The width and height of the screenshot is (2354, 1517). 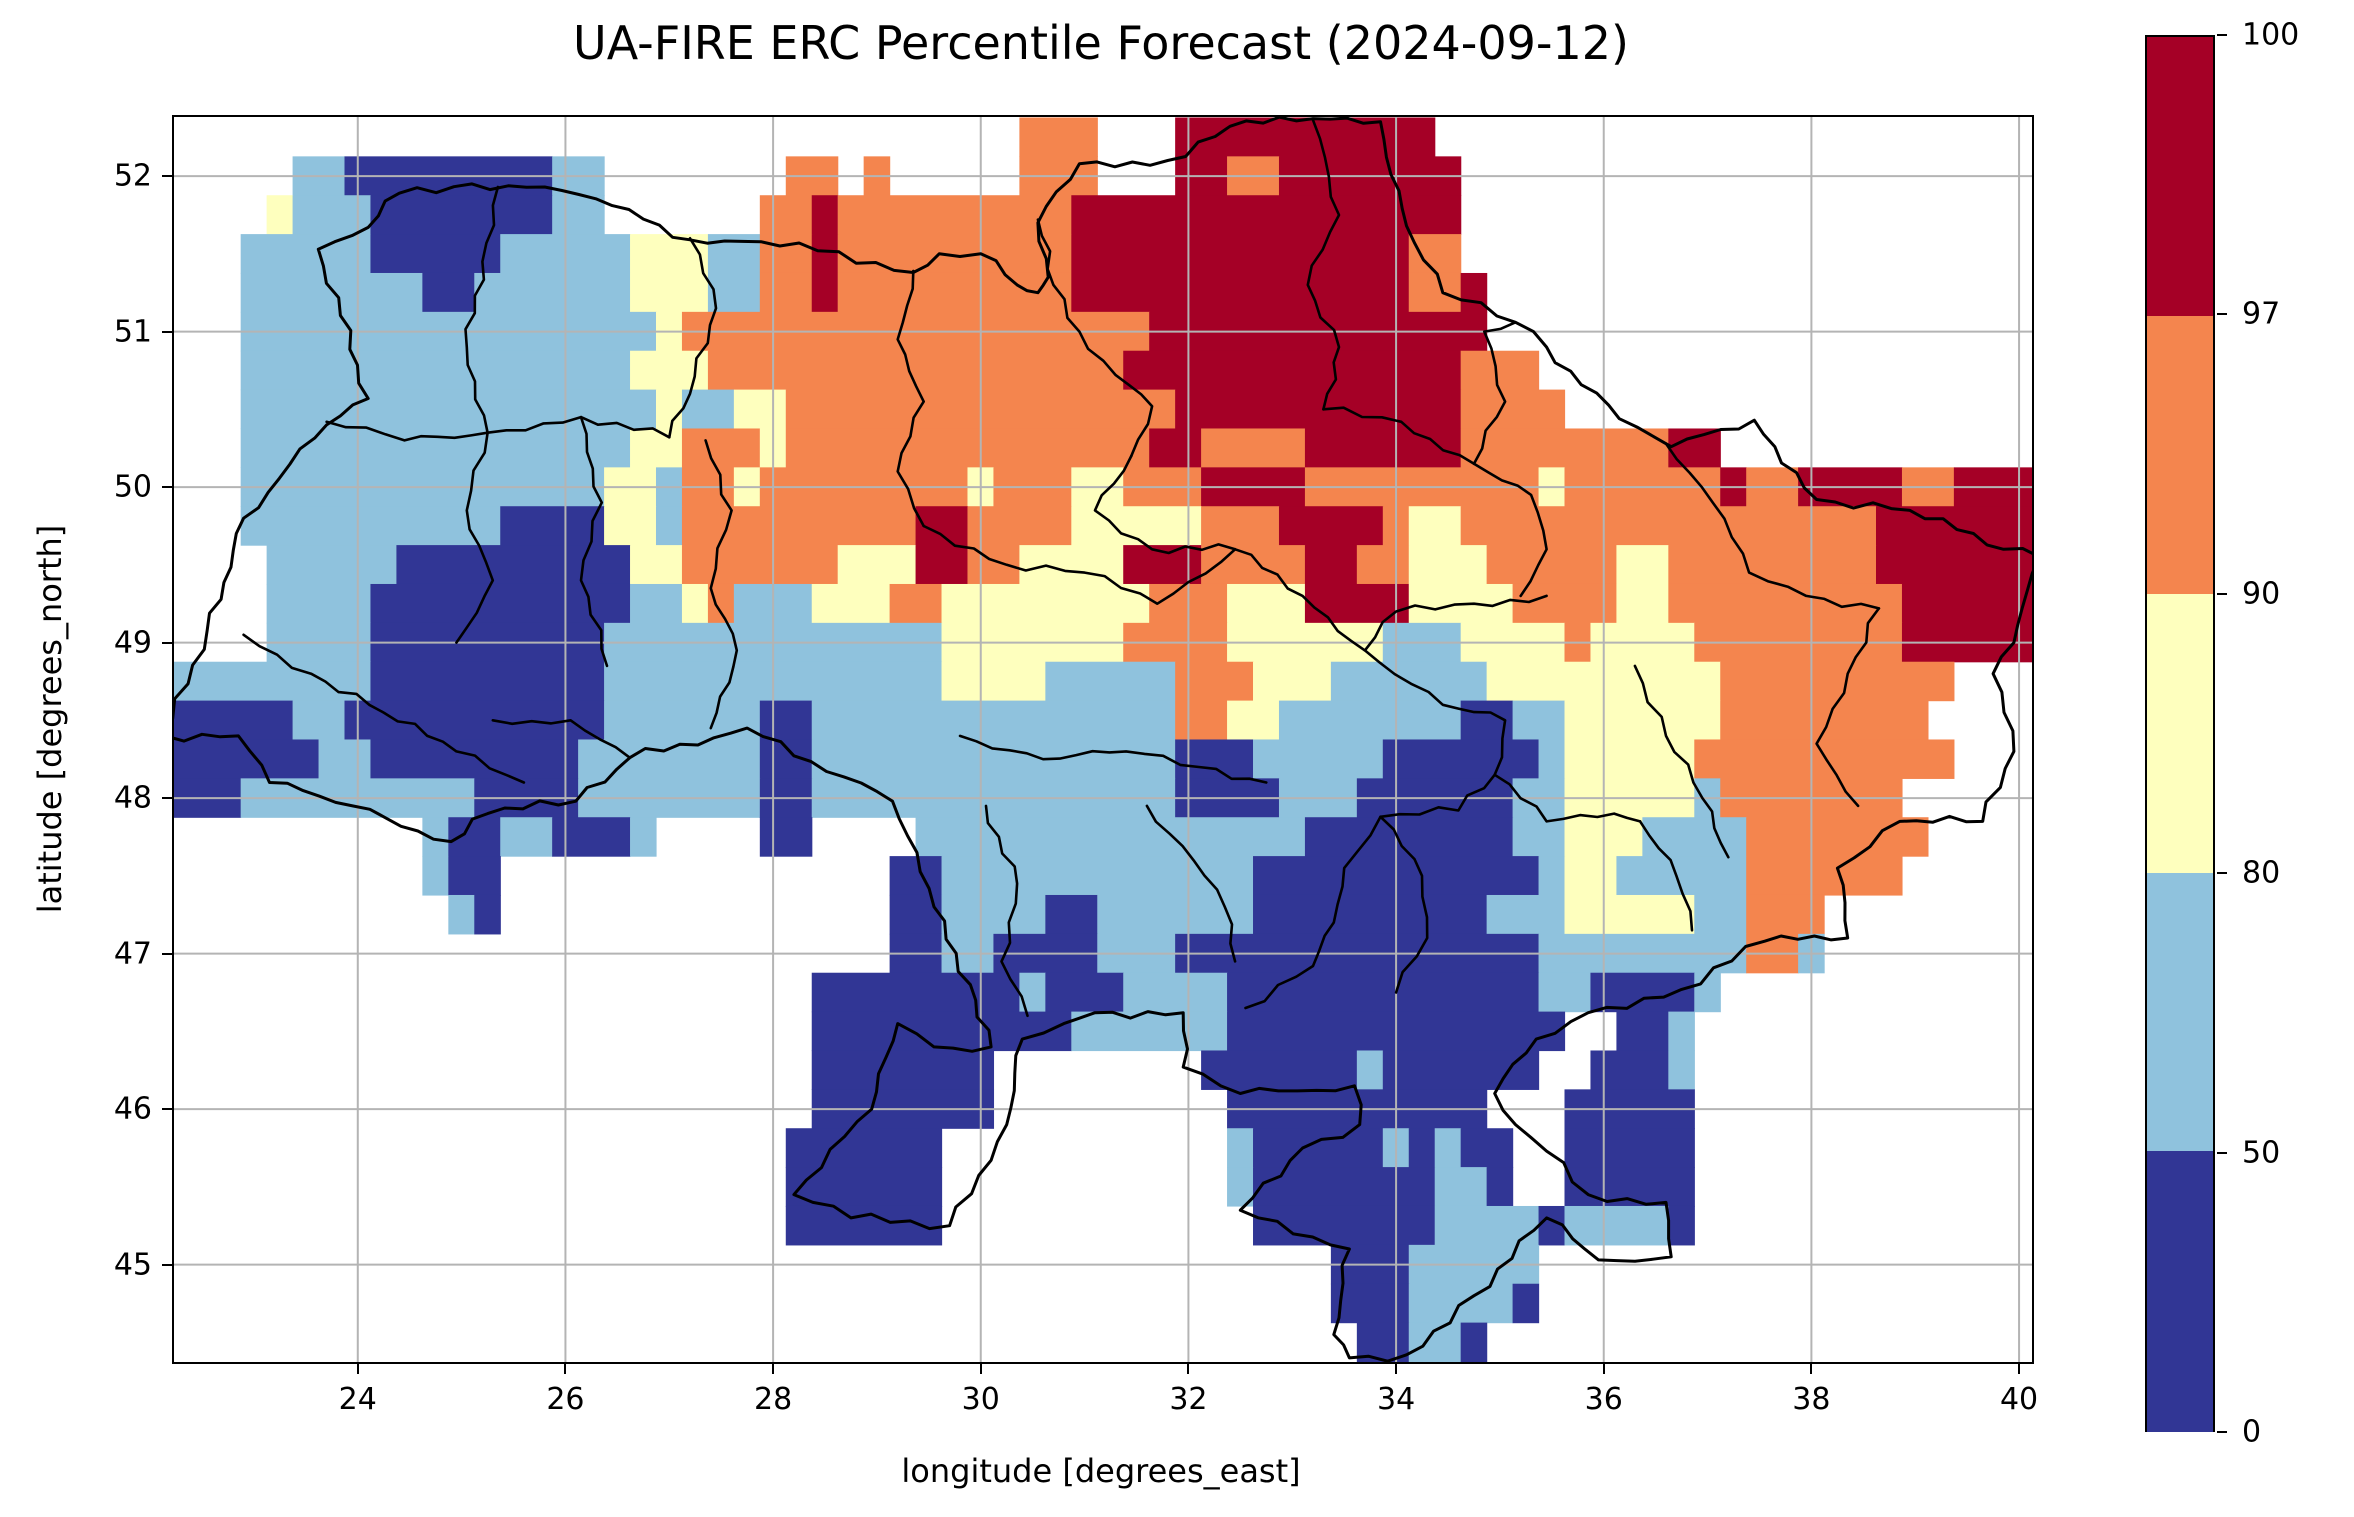 I want to click on x-tick-label: 38, so click(x=1811, y=1399).